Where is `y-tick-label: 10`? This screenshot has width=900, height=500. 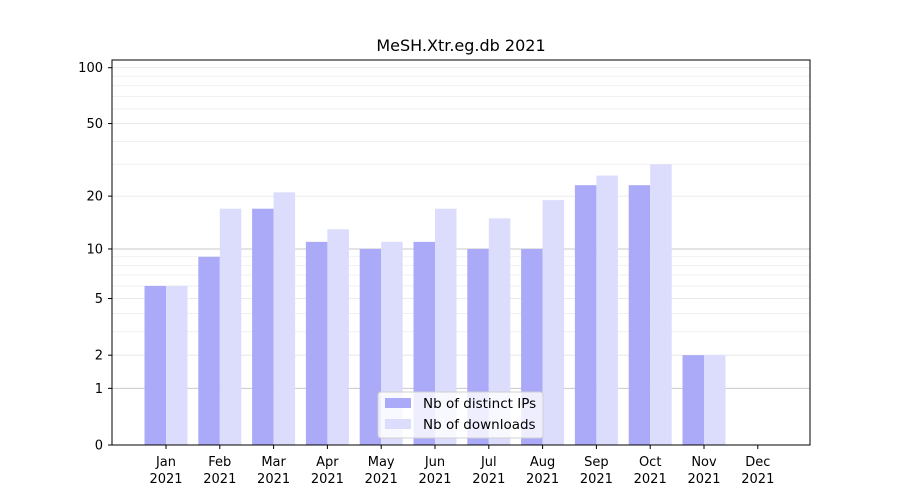 y-tick-label: 10 is located at coordinates (94, 249).